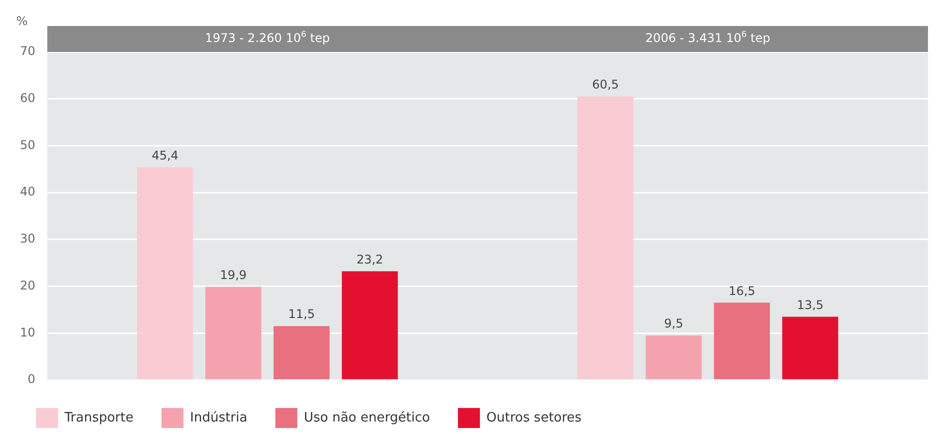 This screenshot has width=949, height=447. What do you see at coordinates (165, 155) in the screenshot?
I see `data-label: 45,4` at bounding box center [165, 155].